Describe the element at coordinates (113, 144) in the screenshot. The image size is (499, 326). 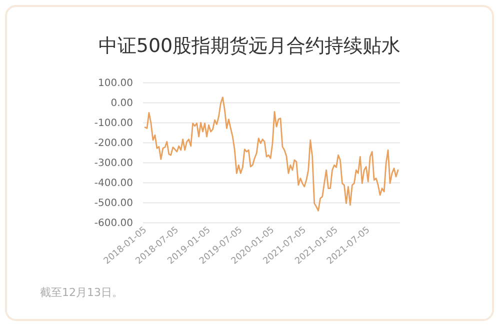
I see `y-tick-label: -200.00` at that location.